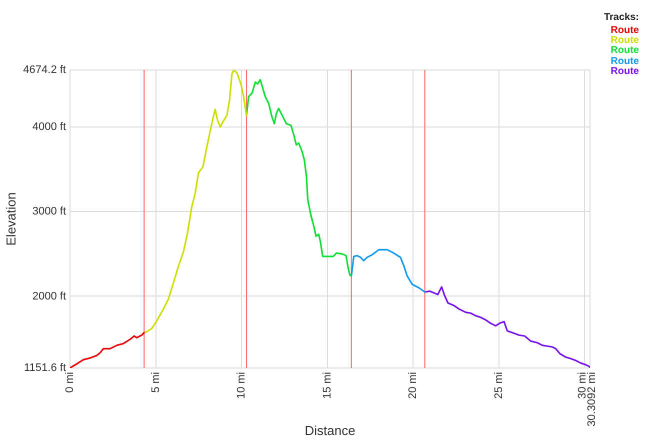 This screenshot has width=659, height=439. What do you see at coordinates (498, 385) in the screenshot?
I see `x-tick-label: 25 mi` at bounding box center [498, 385].